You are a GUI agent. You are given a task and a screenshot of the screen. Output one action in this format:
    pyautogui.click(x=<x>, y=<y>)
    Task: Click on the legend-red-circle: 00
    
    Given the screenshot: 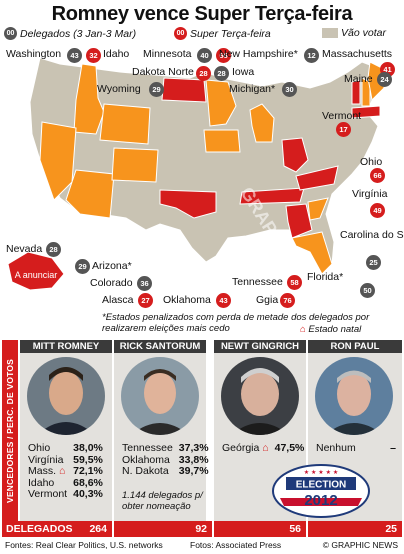 What is the action you would take?
    pyautogui.click(x=180, y=33)
    